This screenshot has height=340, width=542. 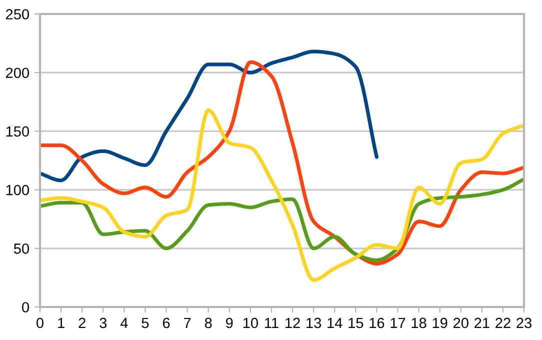 What do you see at coordinates (22, 249) in the screenshot?
I see `y-tick-label: 50` at bounding box center [22, 249].